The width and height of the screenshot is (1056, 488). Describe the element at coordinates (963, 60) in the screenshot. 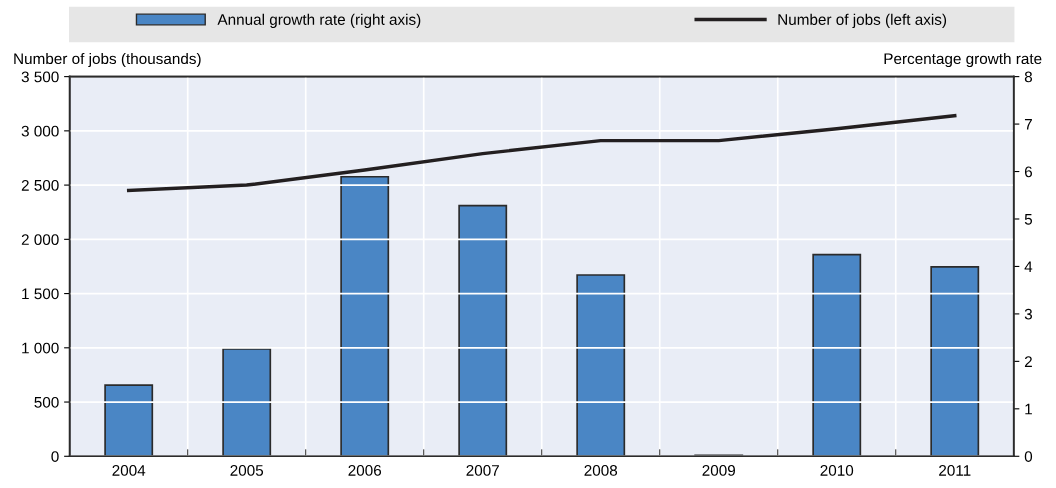

I see `y2-axis-title: Percentage growth rate` at that location.